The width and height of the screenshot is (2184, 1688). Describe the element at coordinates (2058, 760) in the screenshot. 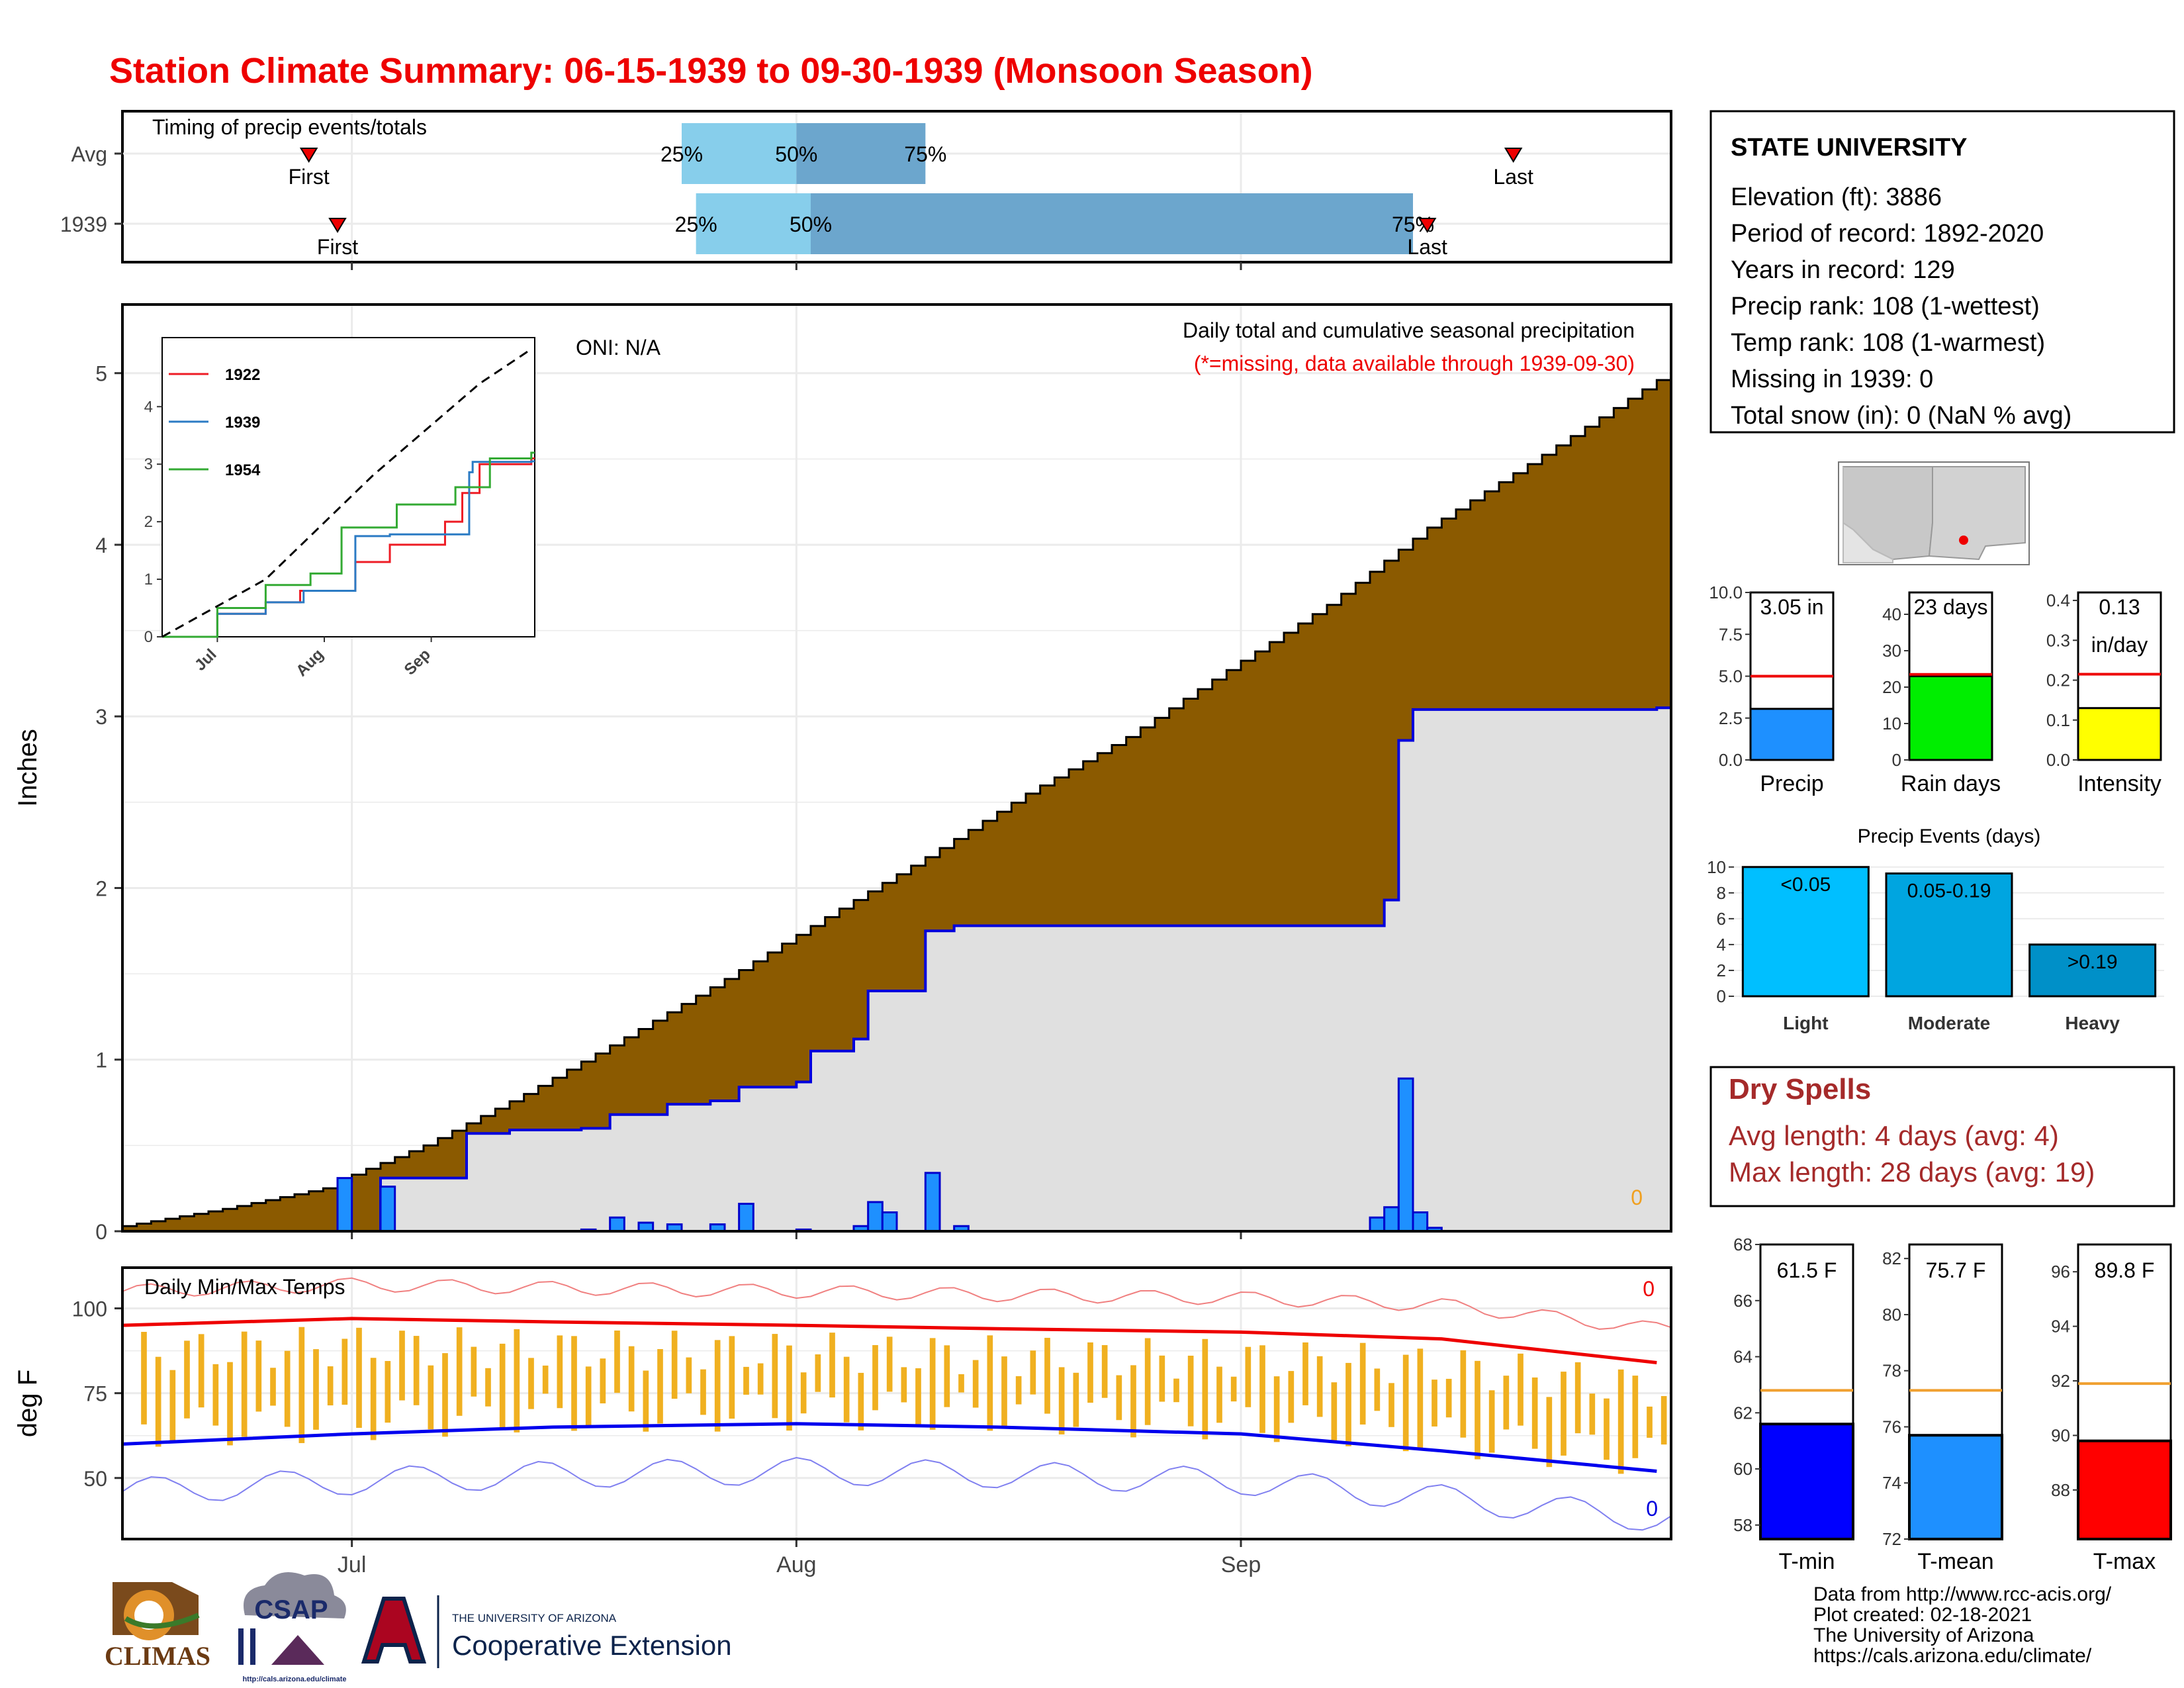

I see `mini-bar-tick-label: 0.0` at that location.